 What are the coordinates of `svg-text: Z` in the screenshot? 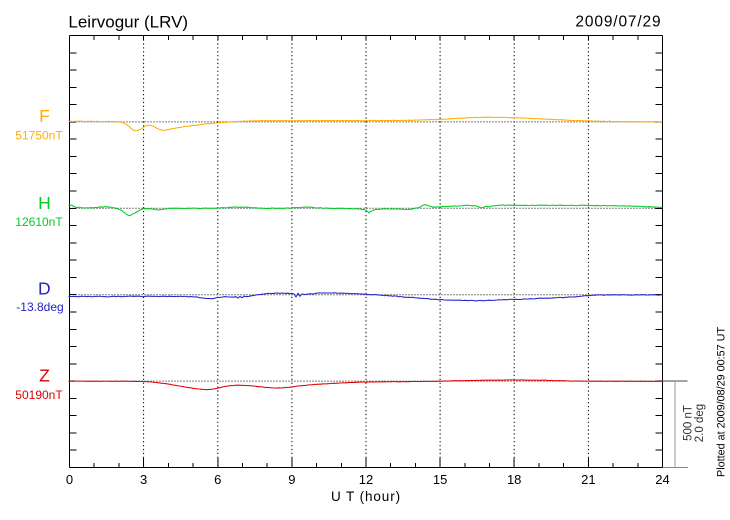 It's located at (44, 376).